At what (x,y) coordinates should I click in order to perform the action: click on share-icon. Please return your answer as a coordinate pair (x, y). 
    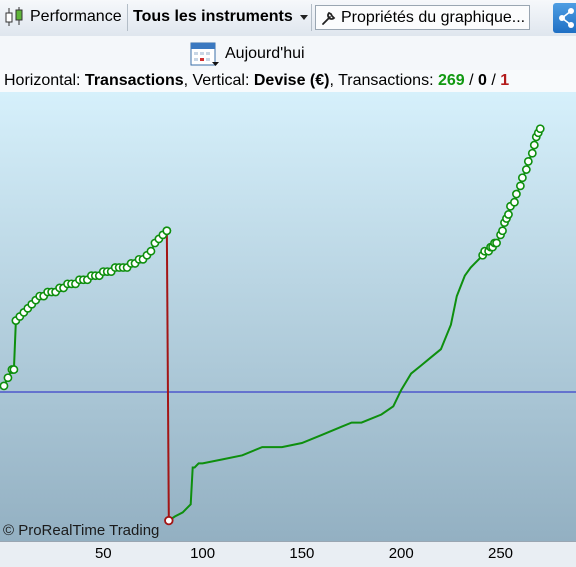
    Looking at the image, I should click on (566, 18).